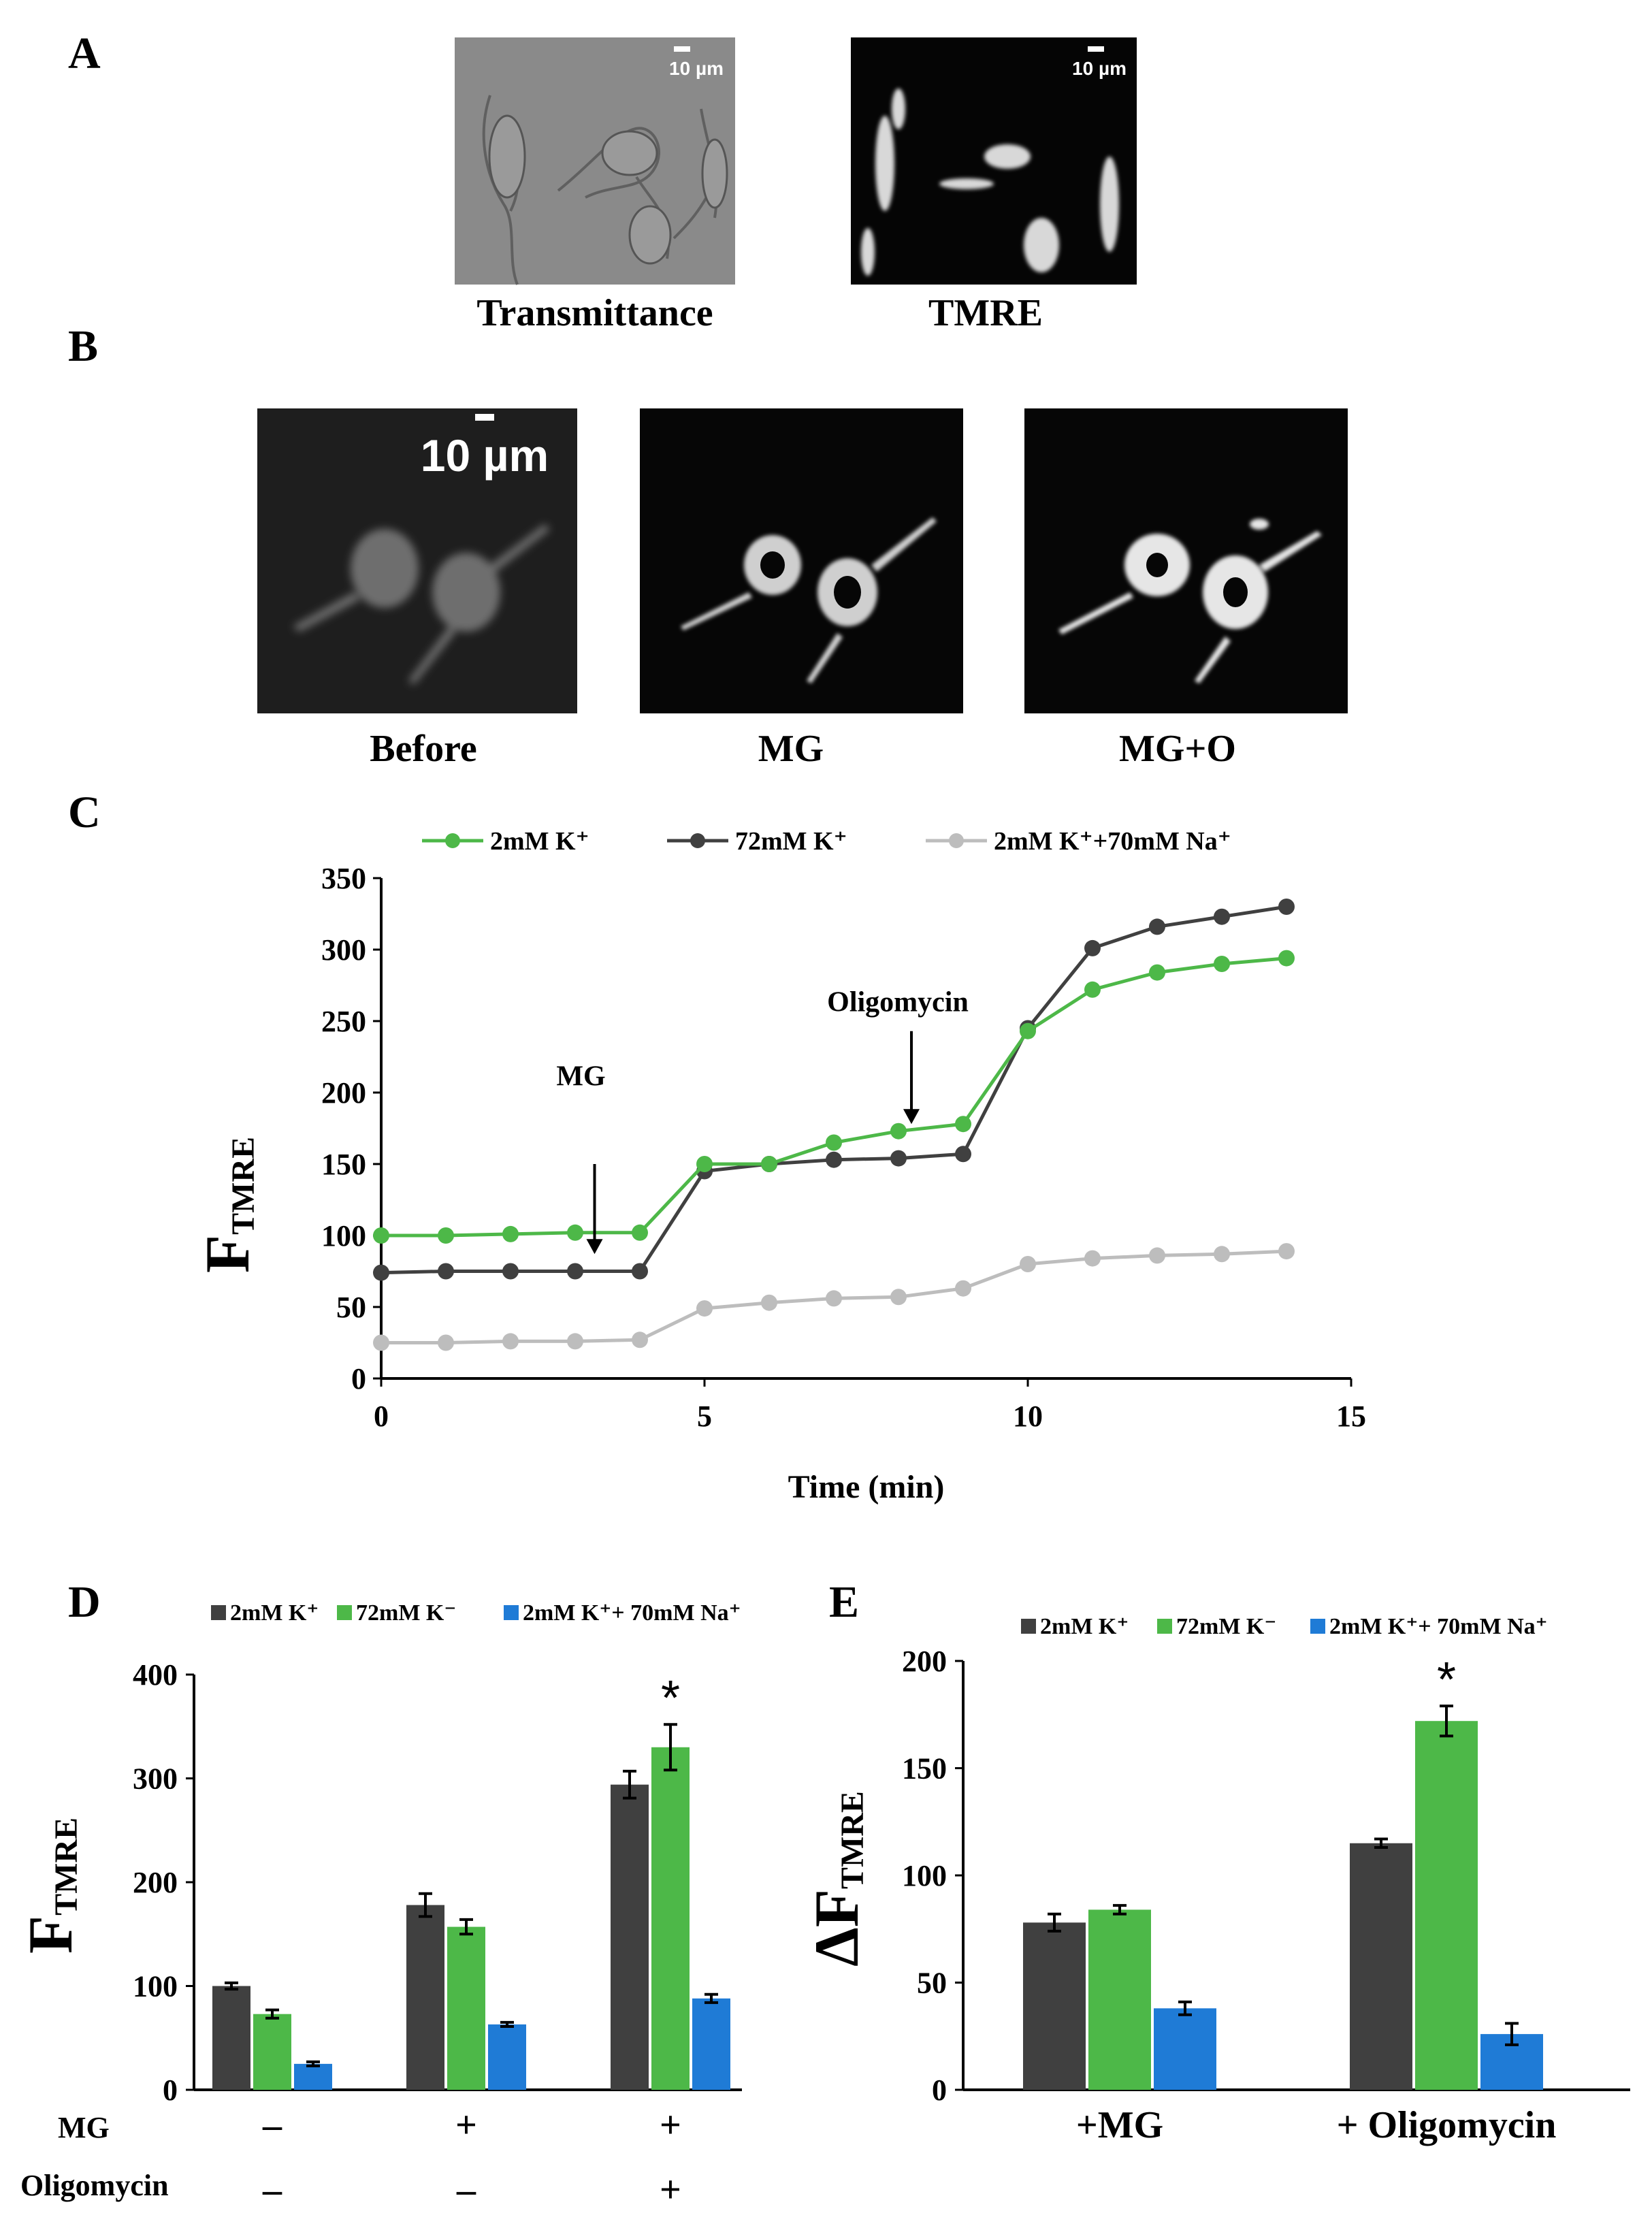  Describe the element at coordinates (274, 1613) in the screenshot. I see `chart-d-legend-label: 2mM K⁺` at that location.